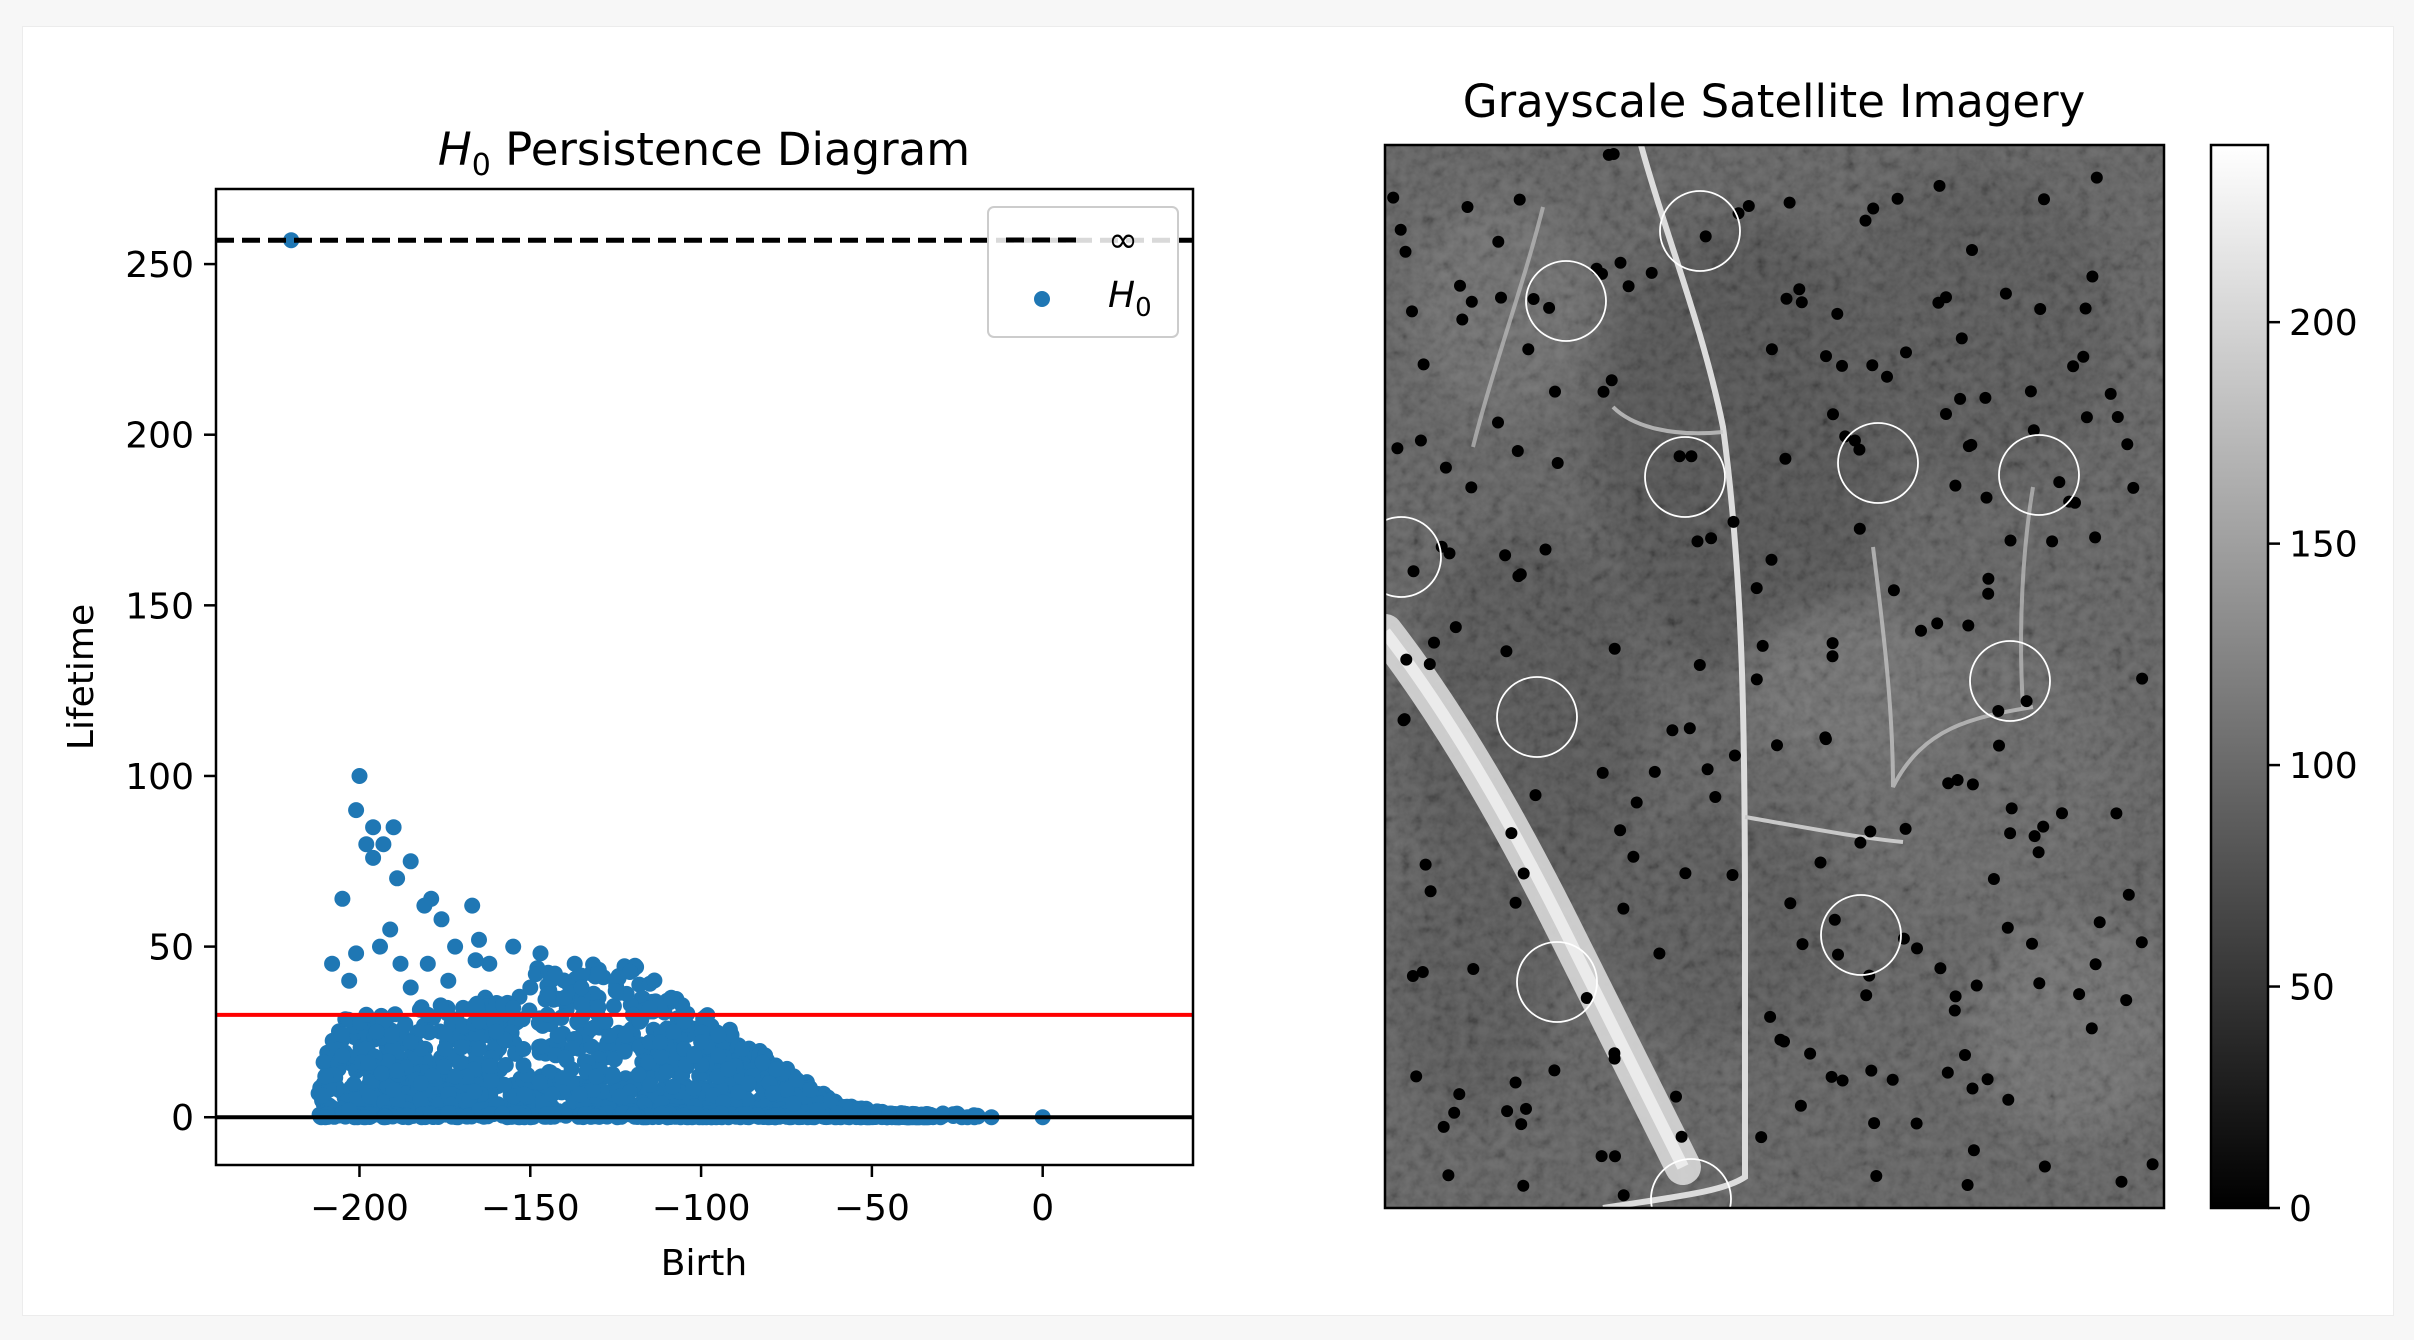  I want to click on y-tick-label: 150, so click(159, 606).